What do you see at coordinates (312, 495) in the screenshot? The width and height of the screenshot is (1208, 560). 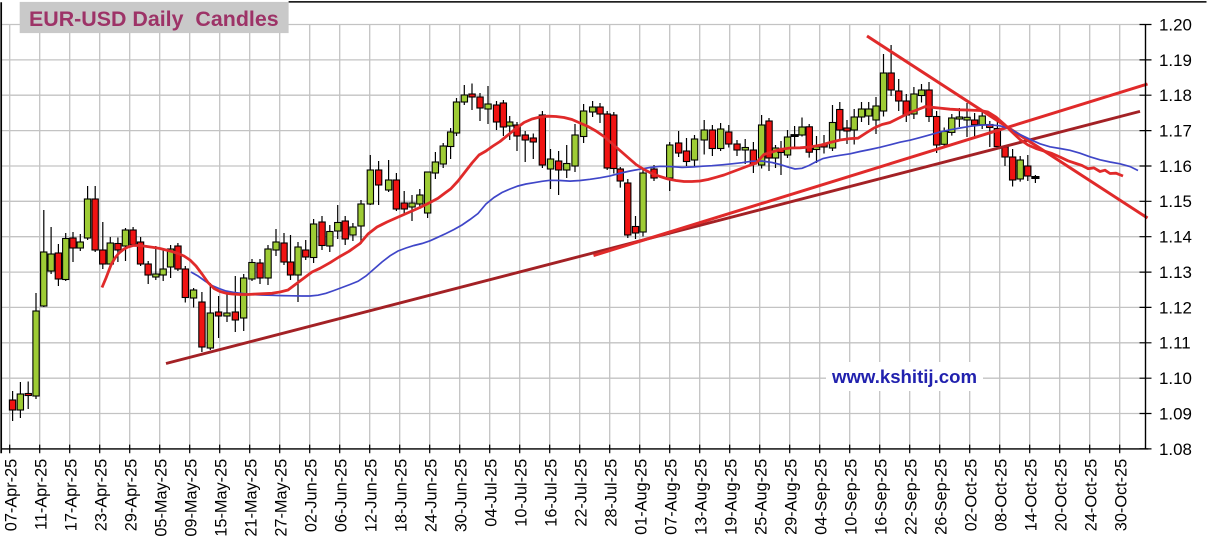 I see `svg-text: 02-Jun-25` at bounding box center [312, 495].